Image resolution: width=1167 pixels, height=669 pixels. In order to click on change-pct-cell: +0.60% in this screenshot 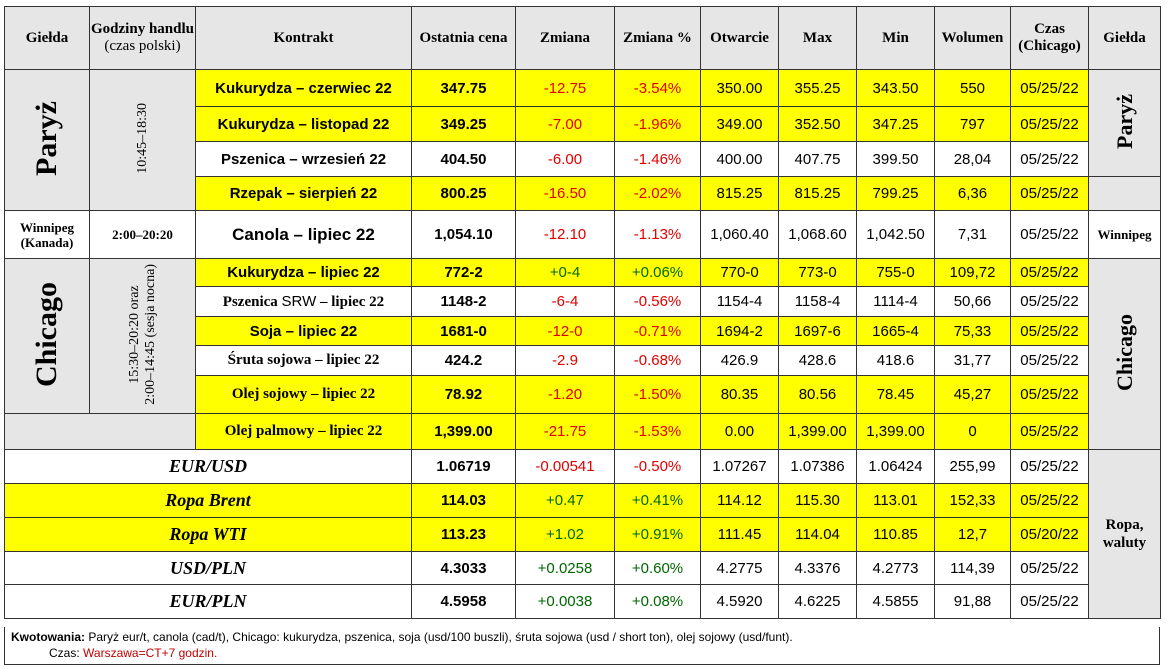, I will do `click(657, 568)`.